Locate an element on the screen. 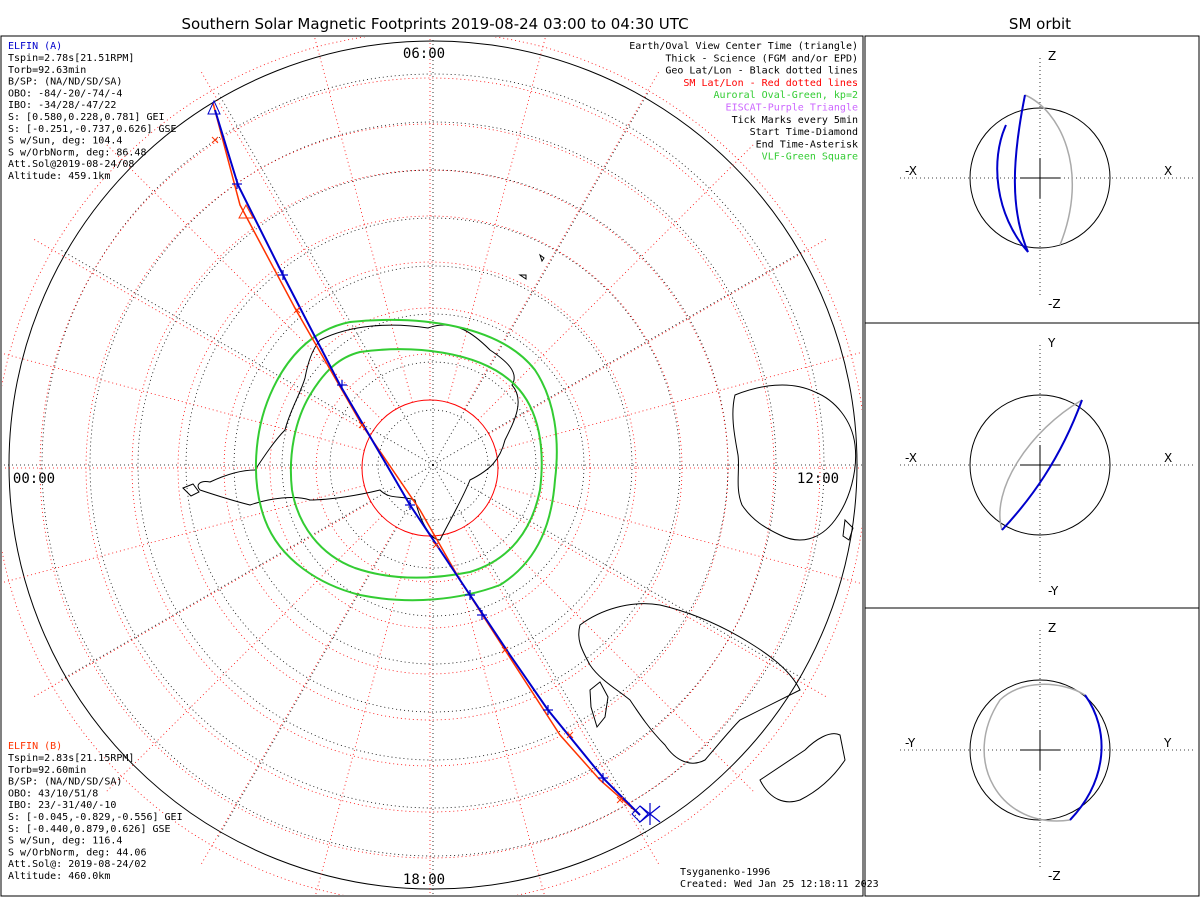 The width and height of the screenshot is (1200, 900). orbit-title: SM orbit is located at coordinates (1040, 24).